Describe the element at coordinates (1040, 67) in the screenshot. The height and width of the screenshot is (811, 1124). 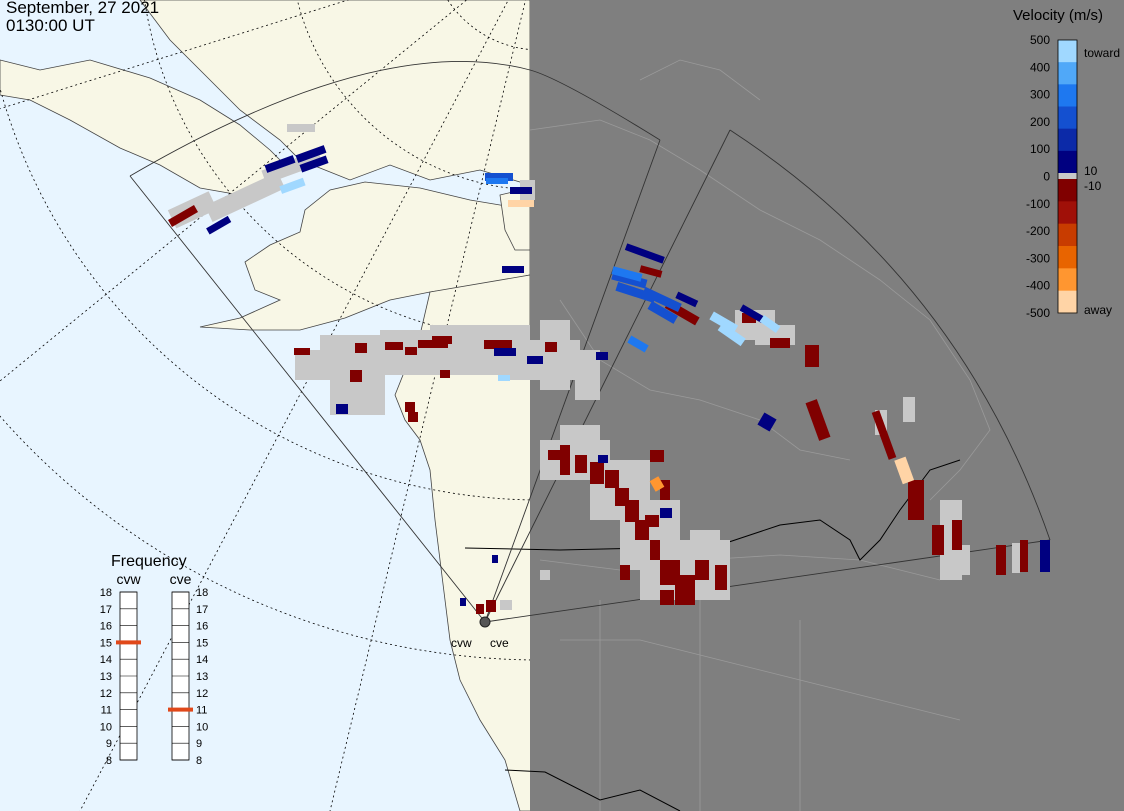
I see `velocity-tick-label: 400` at that location.